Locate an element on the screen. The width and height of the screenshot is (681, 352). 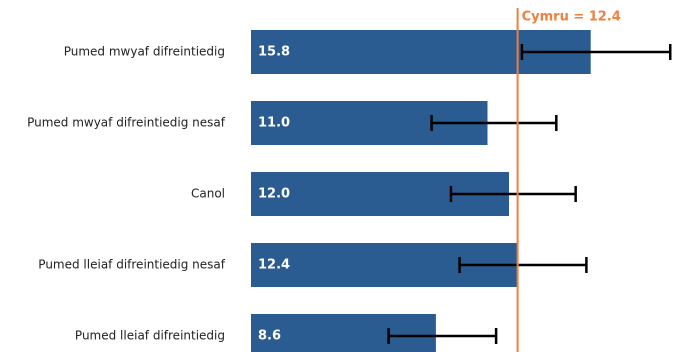
bar is located at coordinates (343, 333).